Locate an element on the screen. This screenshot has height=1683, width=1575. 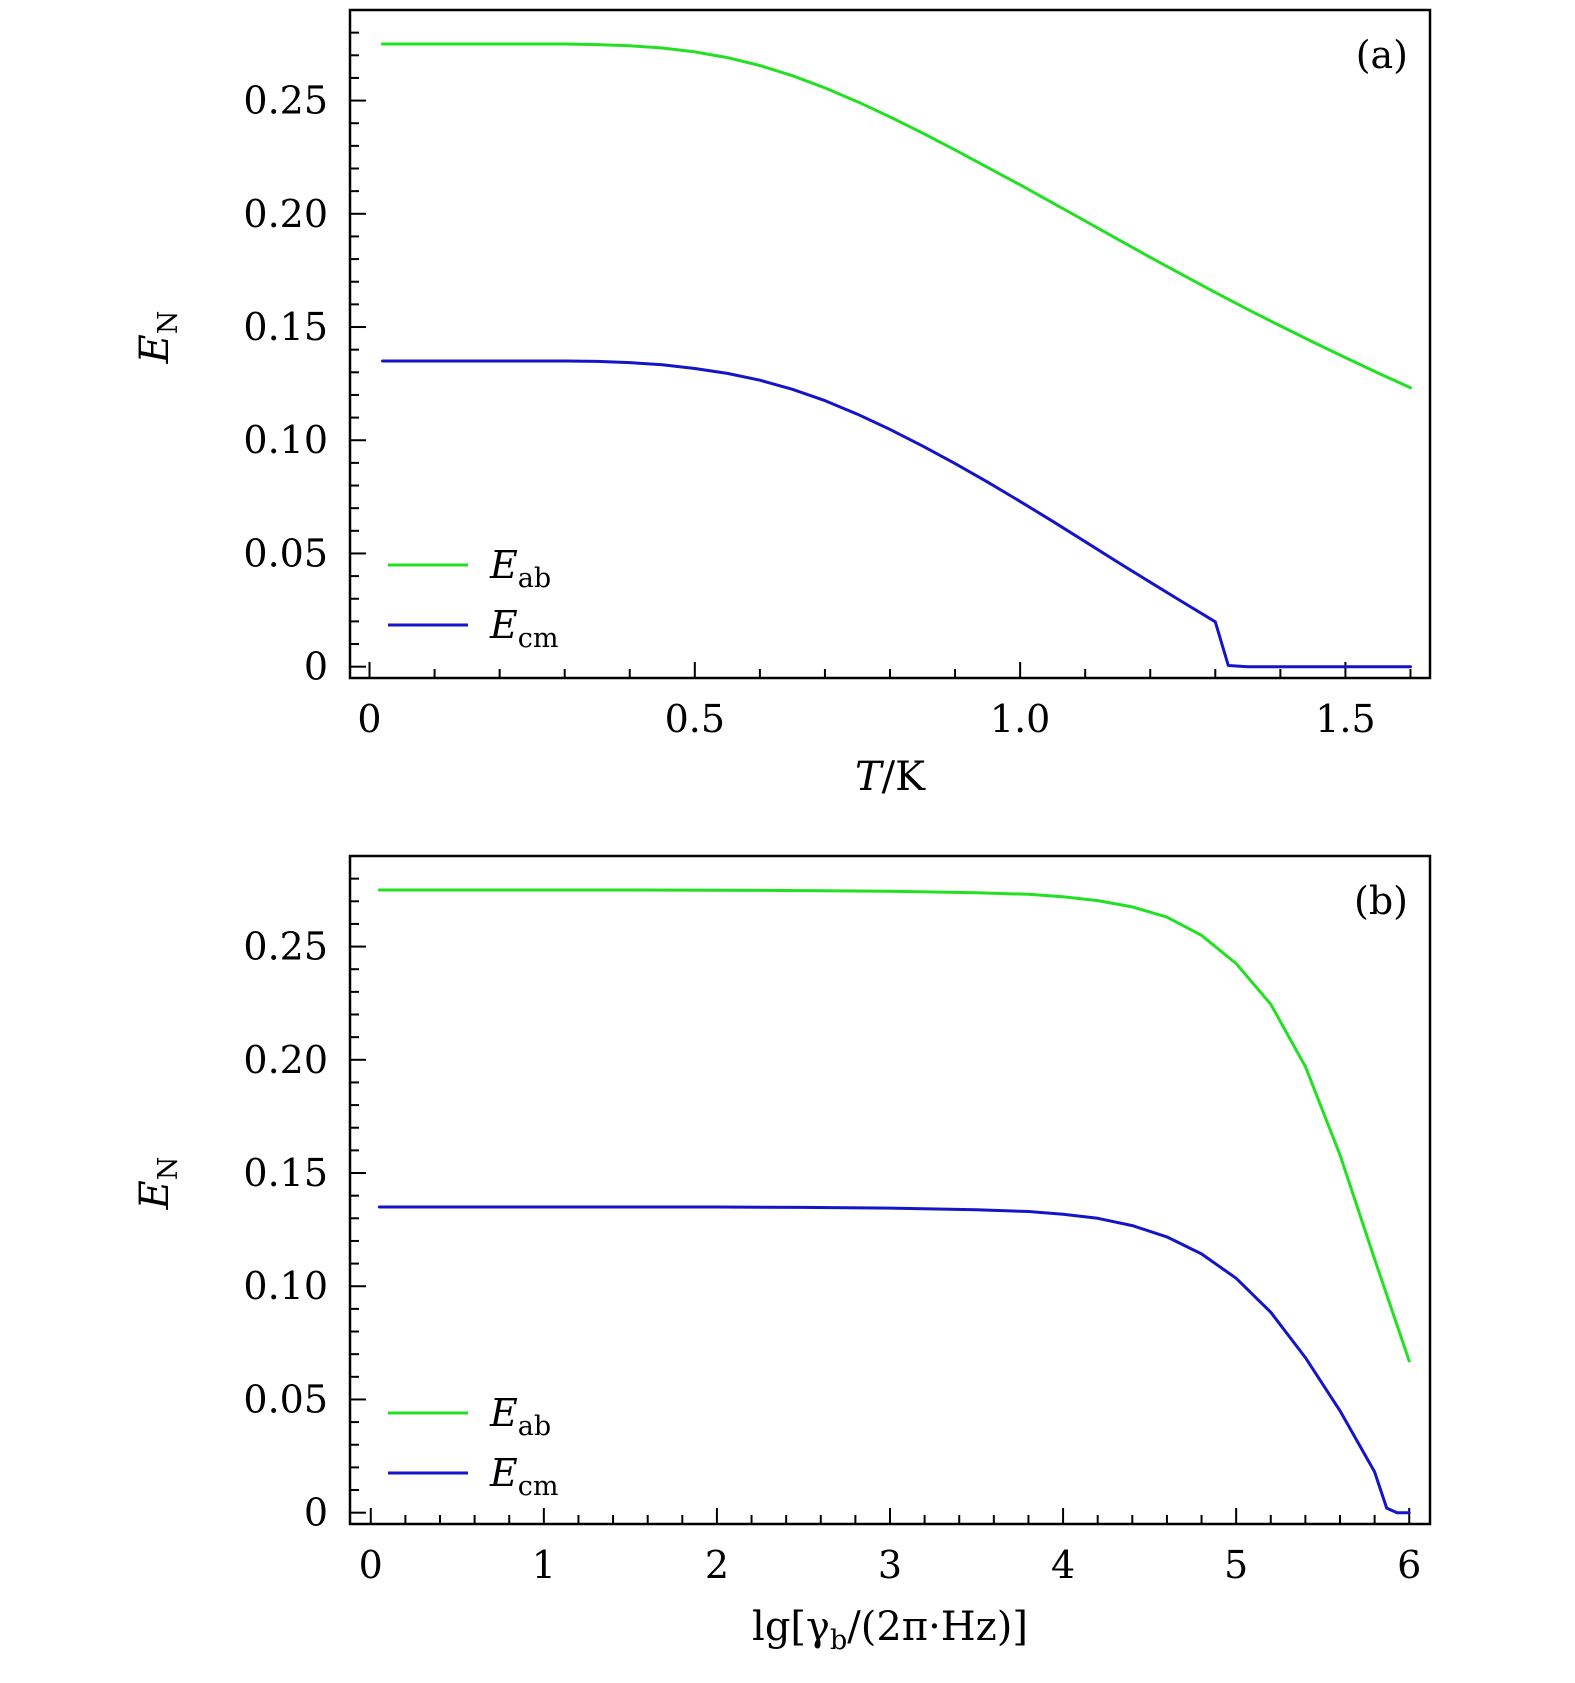
x-tick-label: 3 is located at coordinates (890, 1565).